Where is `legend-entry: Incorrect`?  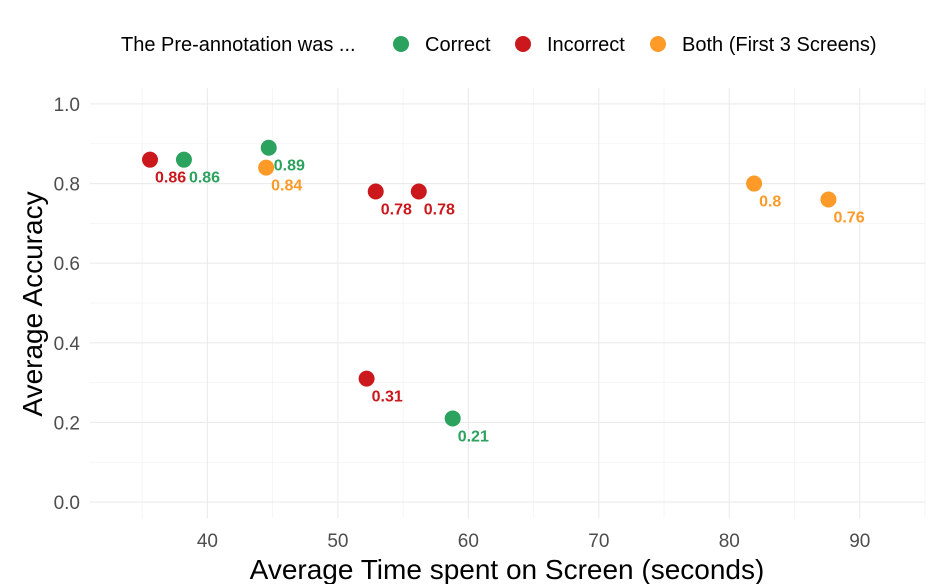 legend-entry: Incorrect is located at coordinates (570, 45).